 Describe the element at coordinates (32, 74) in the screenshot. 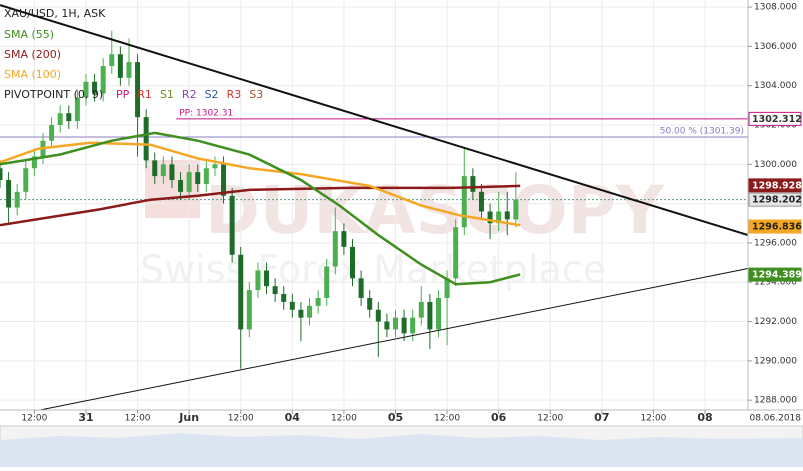

I see `legend-entry: SMA (100)` at that location.